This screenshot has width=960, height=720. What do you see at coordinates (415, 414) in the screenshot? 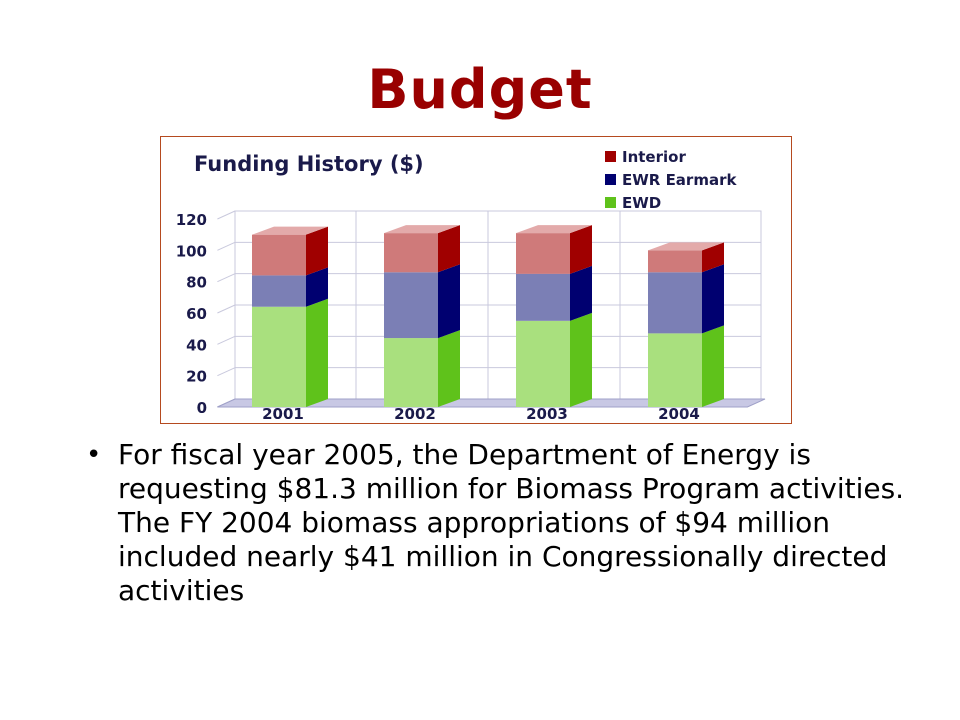
I see `x-tick-label: 2002` at bounding box center [415, 414].